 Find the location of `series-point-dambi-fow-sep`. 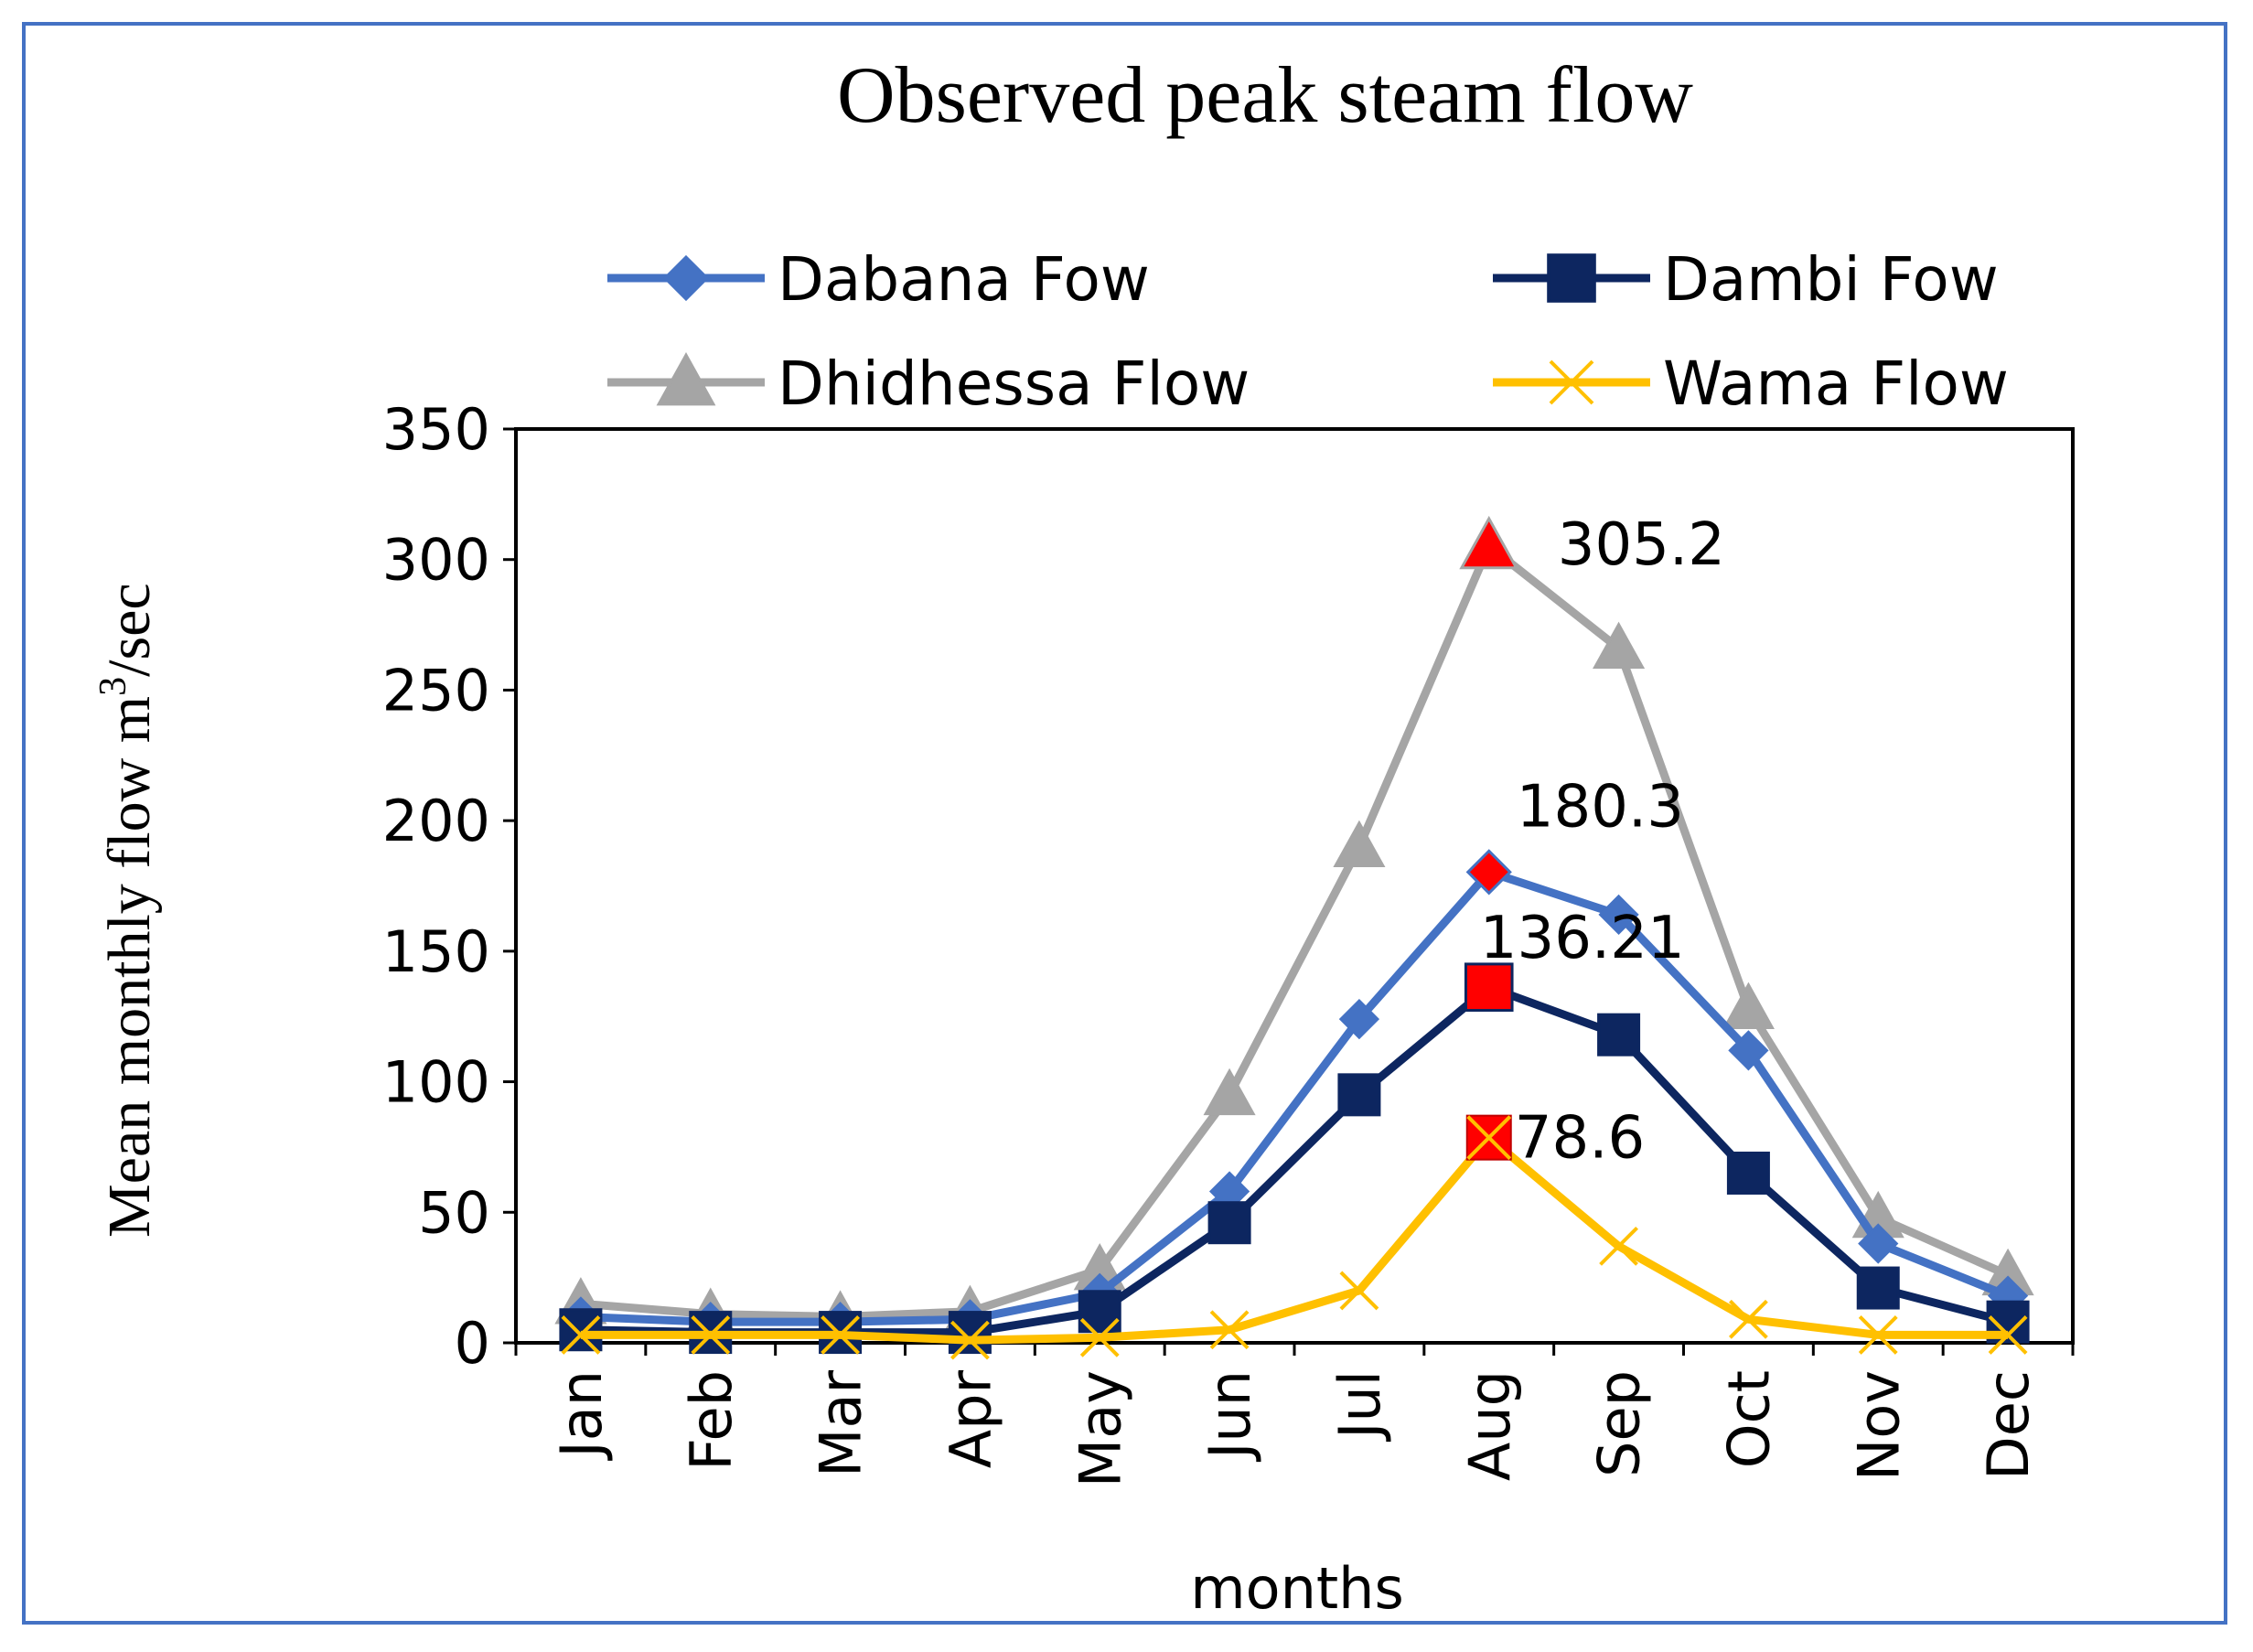

series-point-dambi-fow-sep is located at coordinates (1619, 1035).